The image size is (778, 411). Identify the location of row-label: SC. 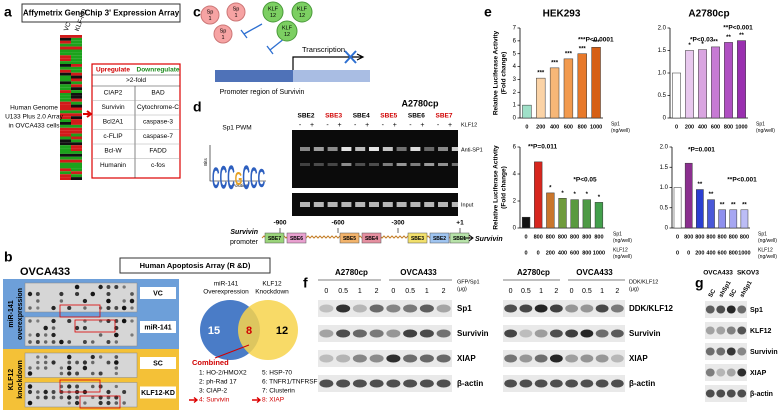
(158, 363).